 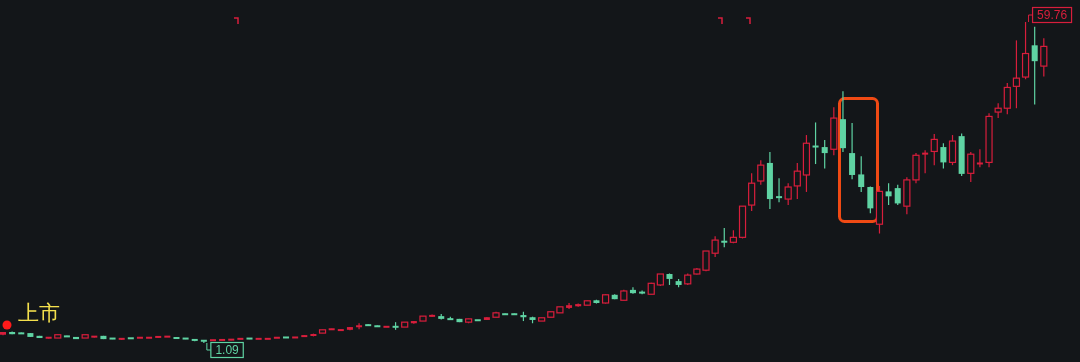 I want to click on annotation: 59.76, so click(x=1052, y=15).